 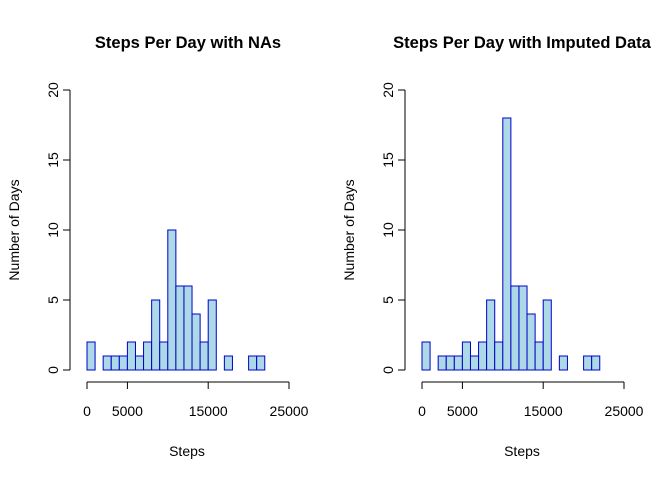 What do you see at coordinates (522, 43) in the screenshot?
I see `chart-title: Steps Per Day with Imputed Data` at bounding box center [522, 43].